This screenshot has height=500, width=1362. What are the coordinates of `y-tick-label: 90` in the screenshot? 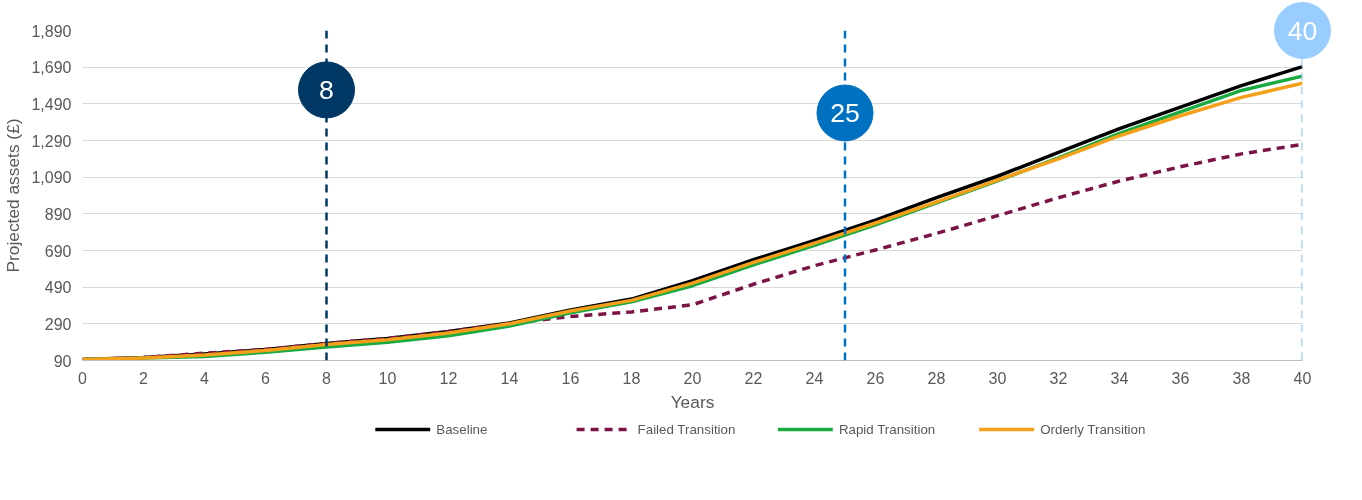 It's located at (62, 361).